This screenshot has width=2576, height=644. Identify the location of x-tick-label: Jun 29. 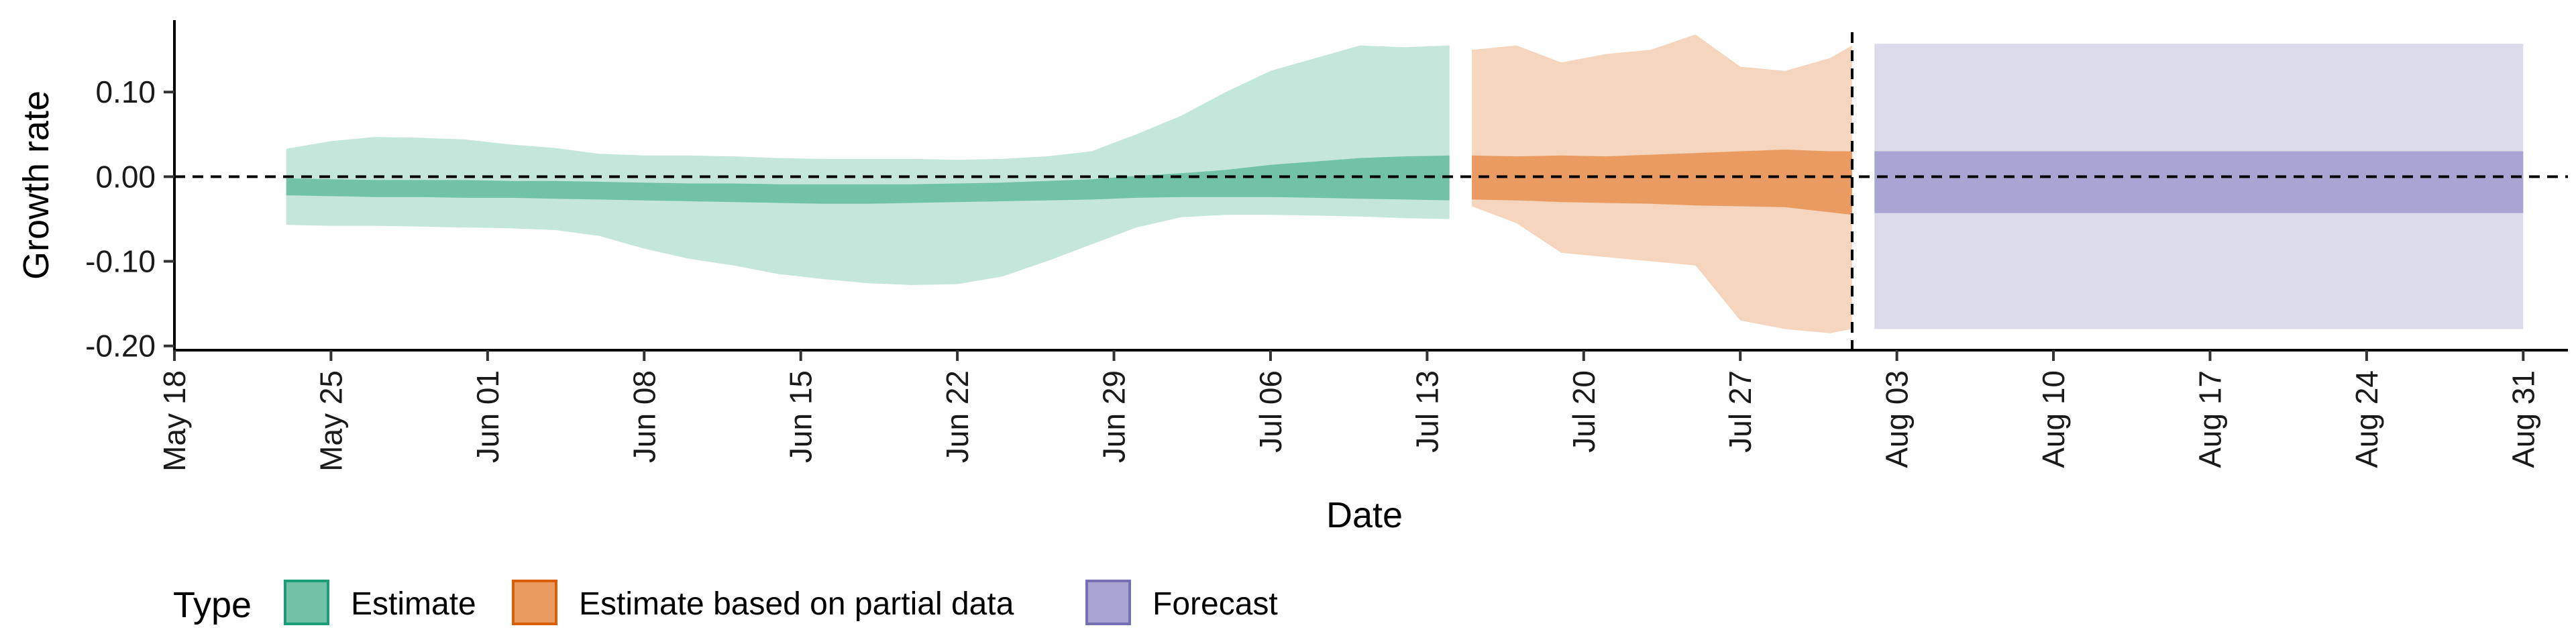
(1114, 416).